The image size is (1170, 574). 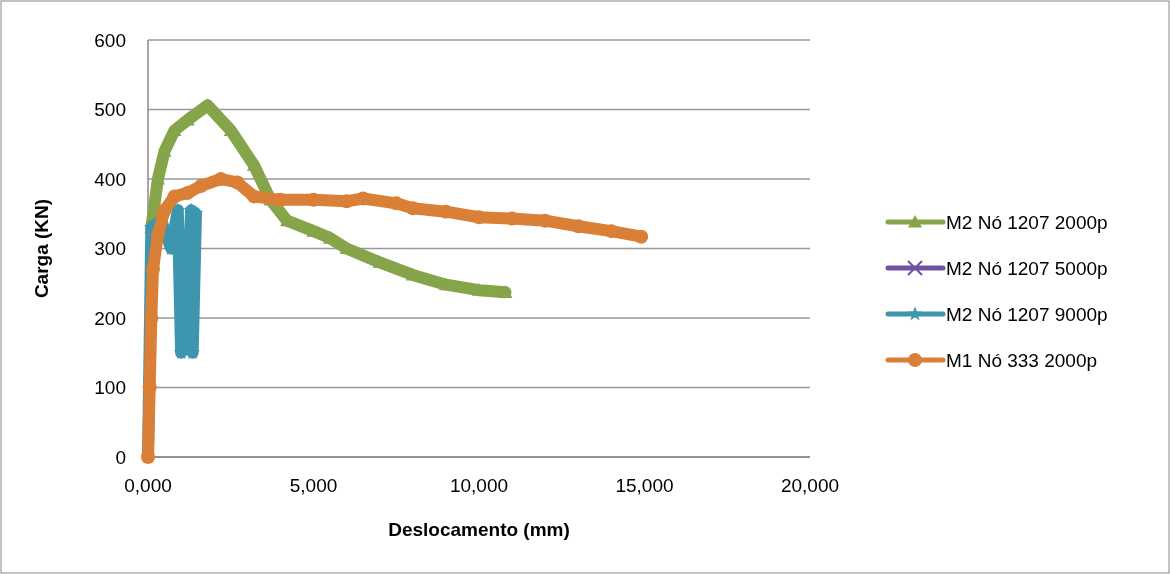 What do you see at coordinates (313, 485) in the screenshot?
I see `x-tick-label: 5,000` at bounding box center [313, 485].